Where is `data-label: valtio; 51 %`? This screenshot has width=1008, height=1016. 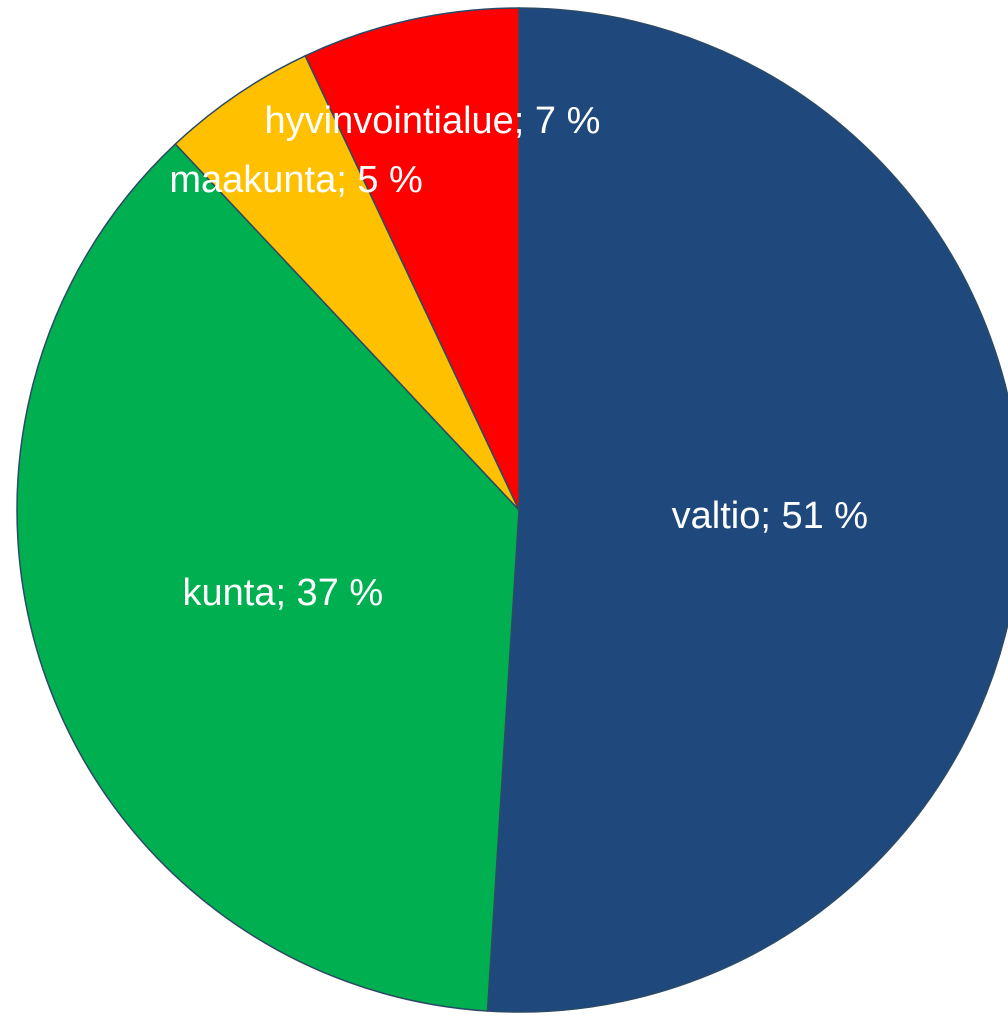
data-label: valtio; 51 % is located at coordinates (770, 516).